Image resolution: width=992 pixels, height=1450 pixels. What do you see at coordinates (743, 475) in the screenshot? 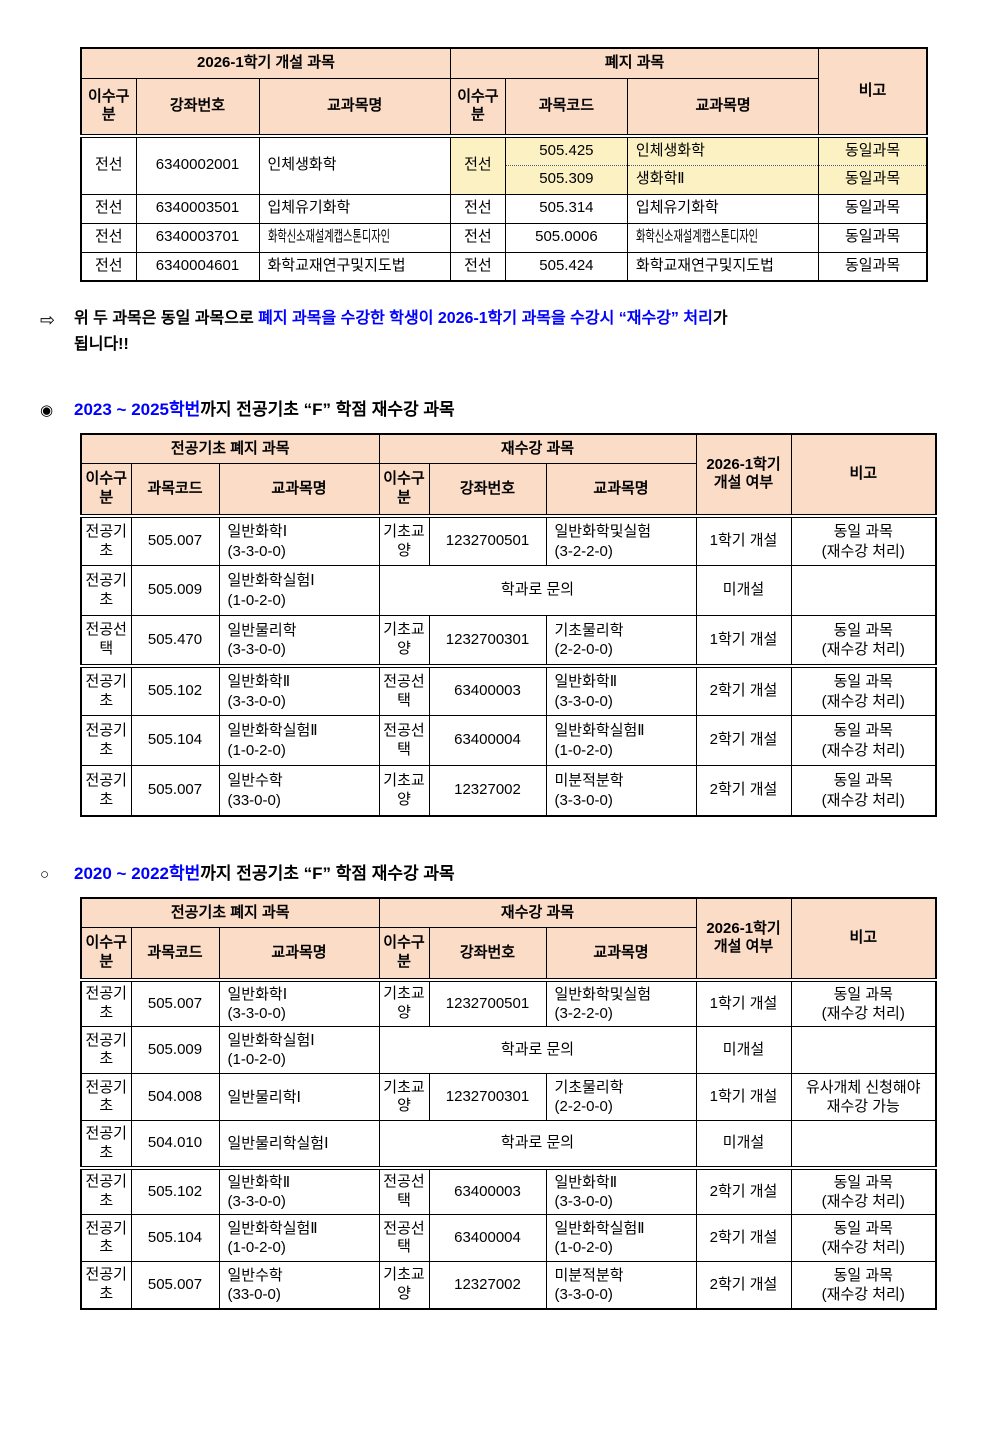
I see `header-open-status: 2026-1학기 개설 여부` at bounding box center [743, 475].